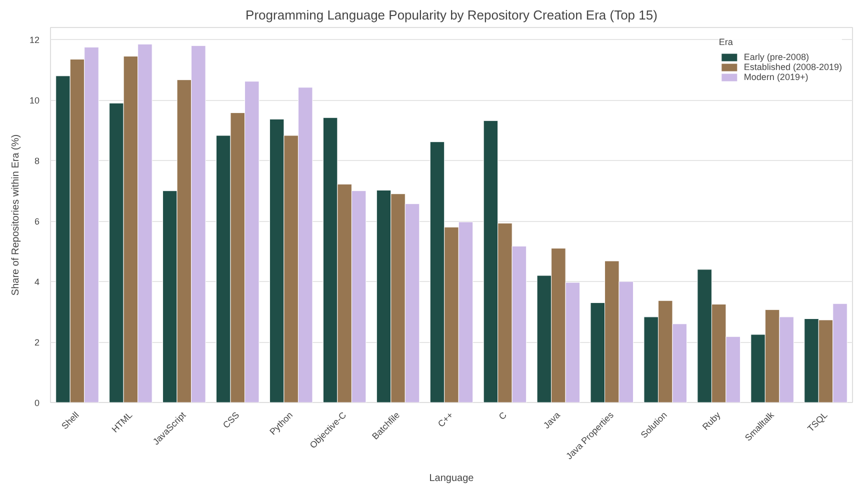 Image resolution: width=862 pixels, height=486 pixels. What do you see at coordinates (793, 67) in the screenshot?
I see `legend-label: Established (2008-2019)` at bounding box center [793, 67].